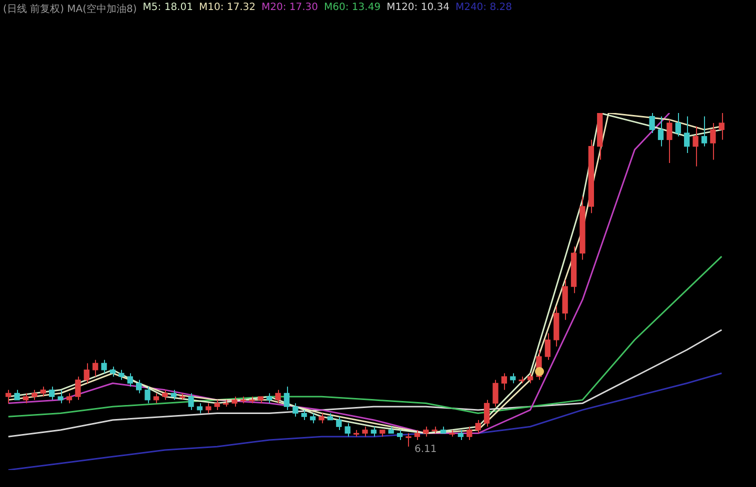 This screenshot has width=756, height=487. Describe the element at coordinates (167, 8) in the screenshot. I see `text: M5: 18.01` at that location.